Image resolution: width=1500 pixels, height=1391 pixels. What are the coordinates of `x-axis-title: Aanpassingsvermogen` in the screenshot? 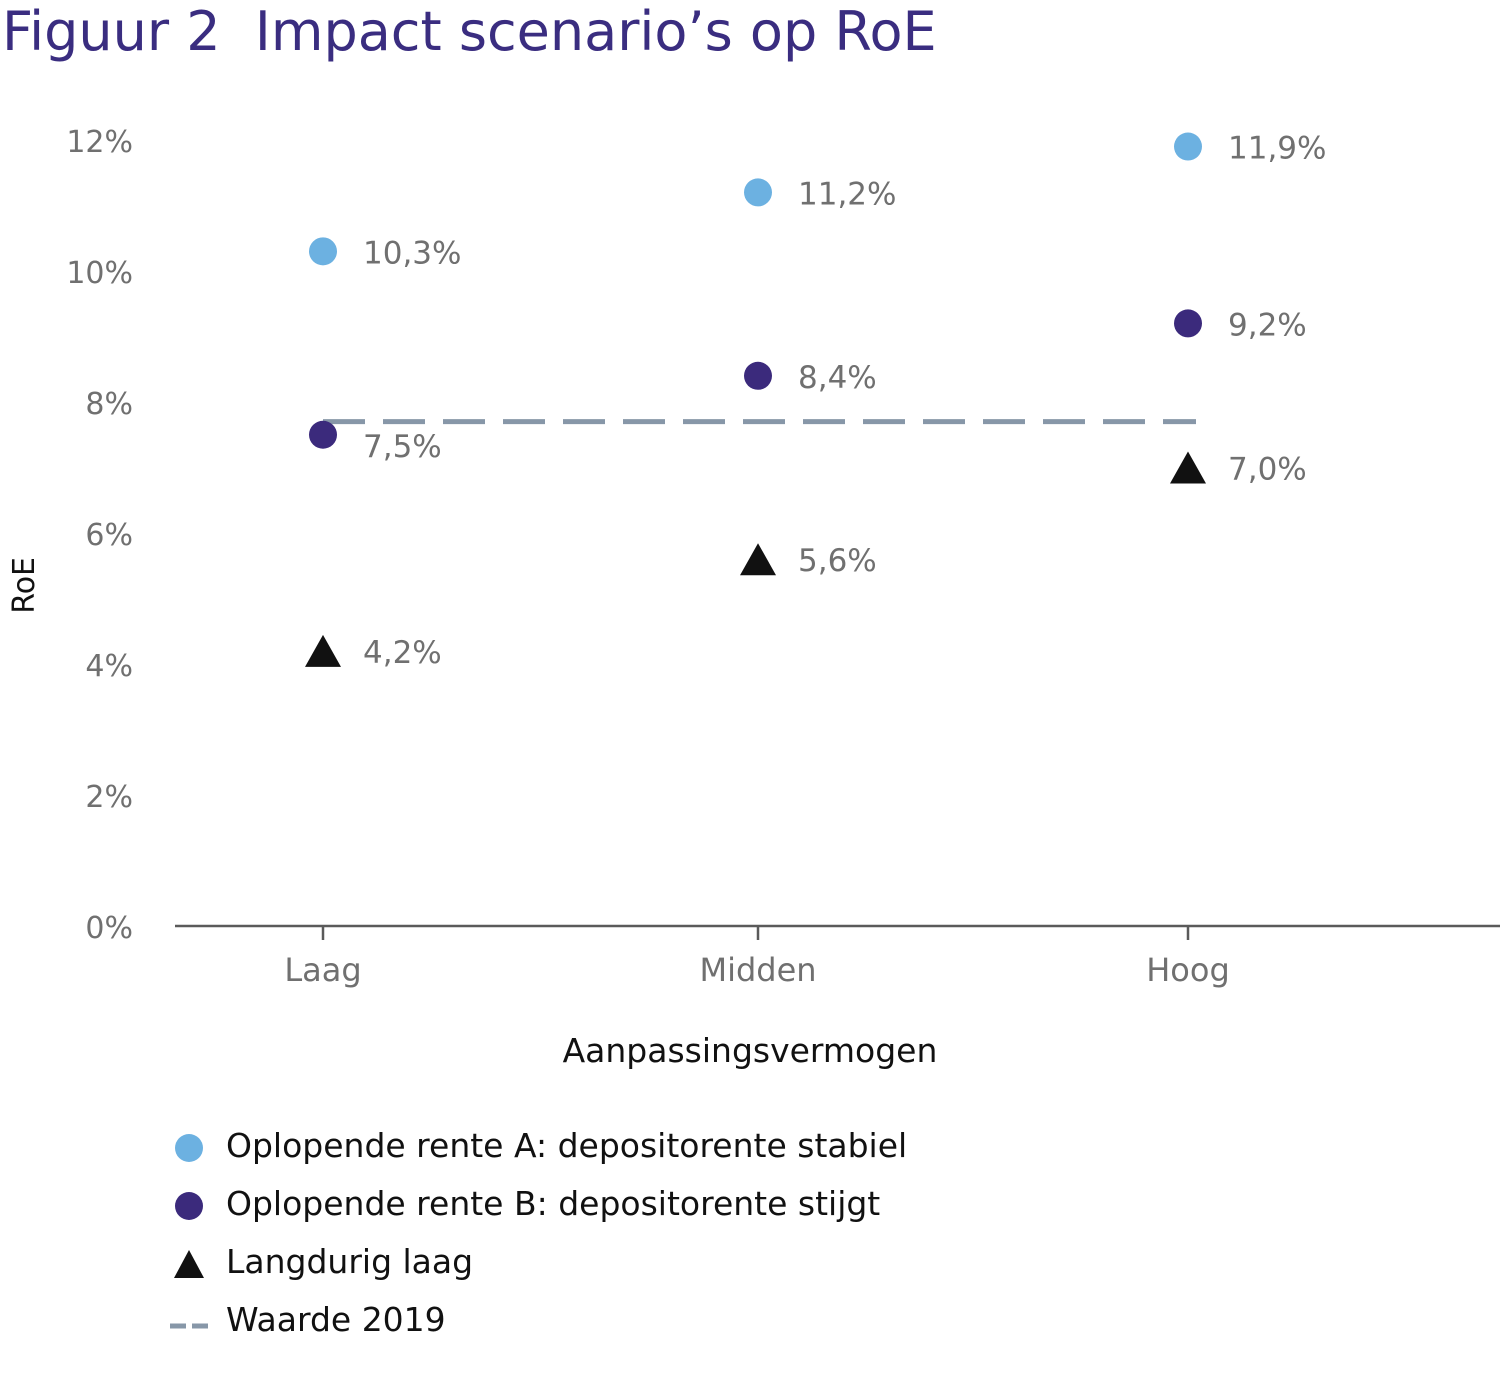 It's located at (750, 1050).